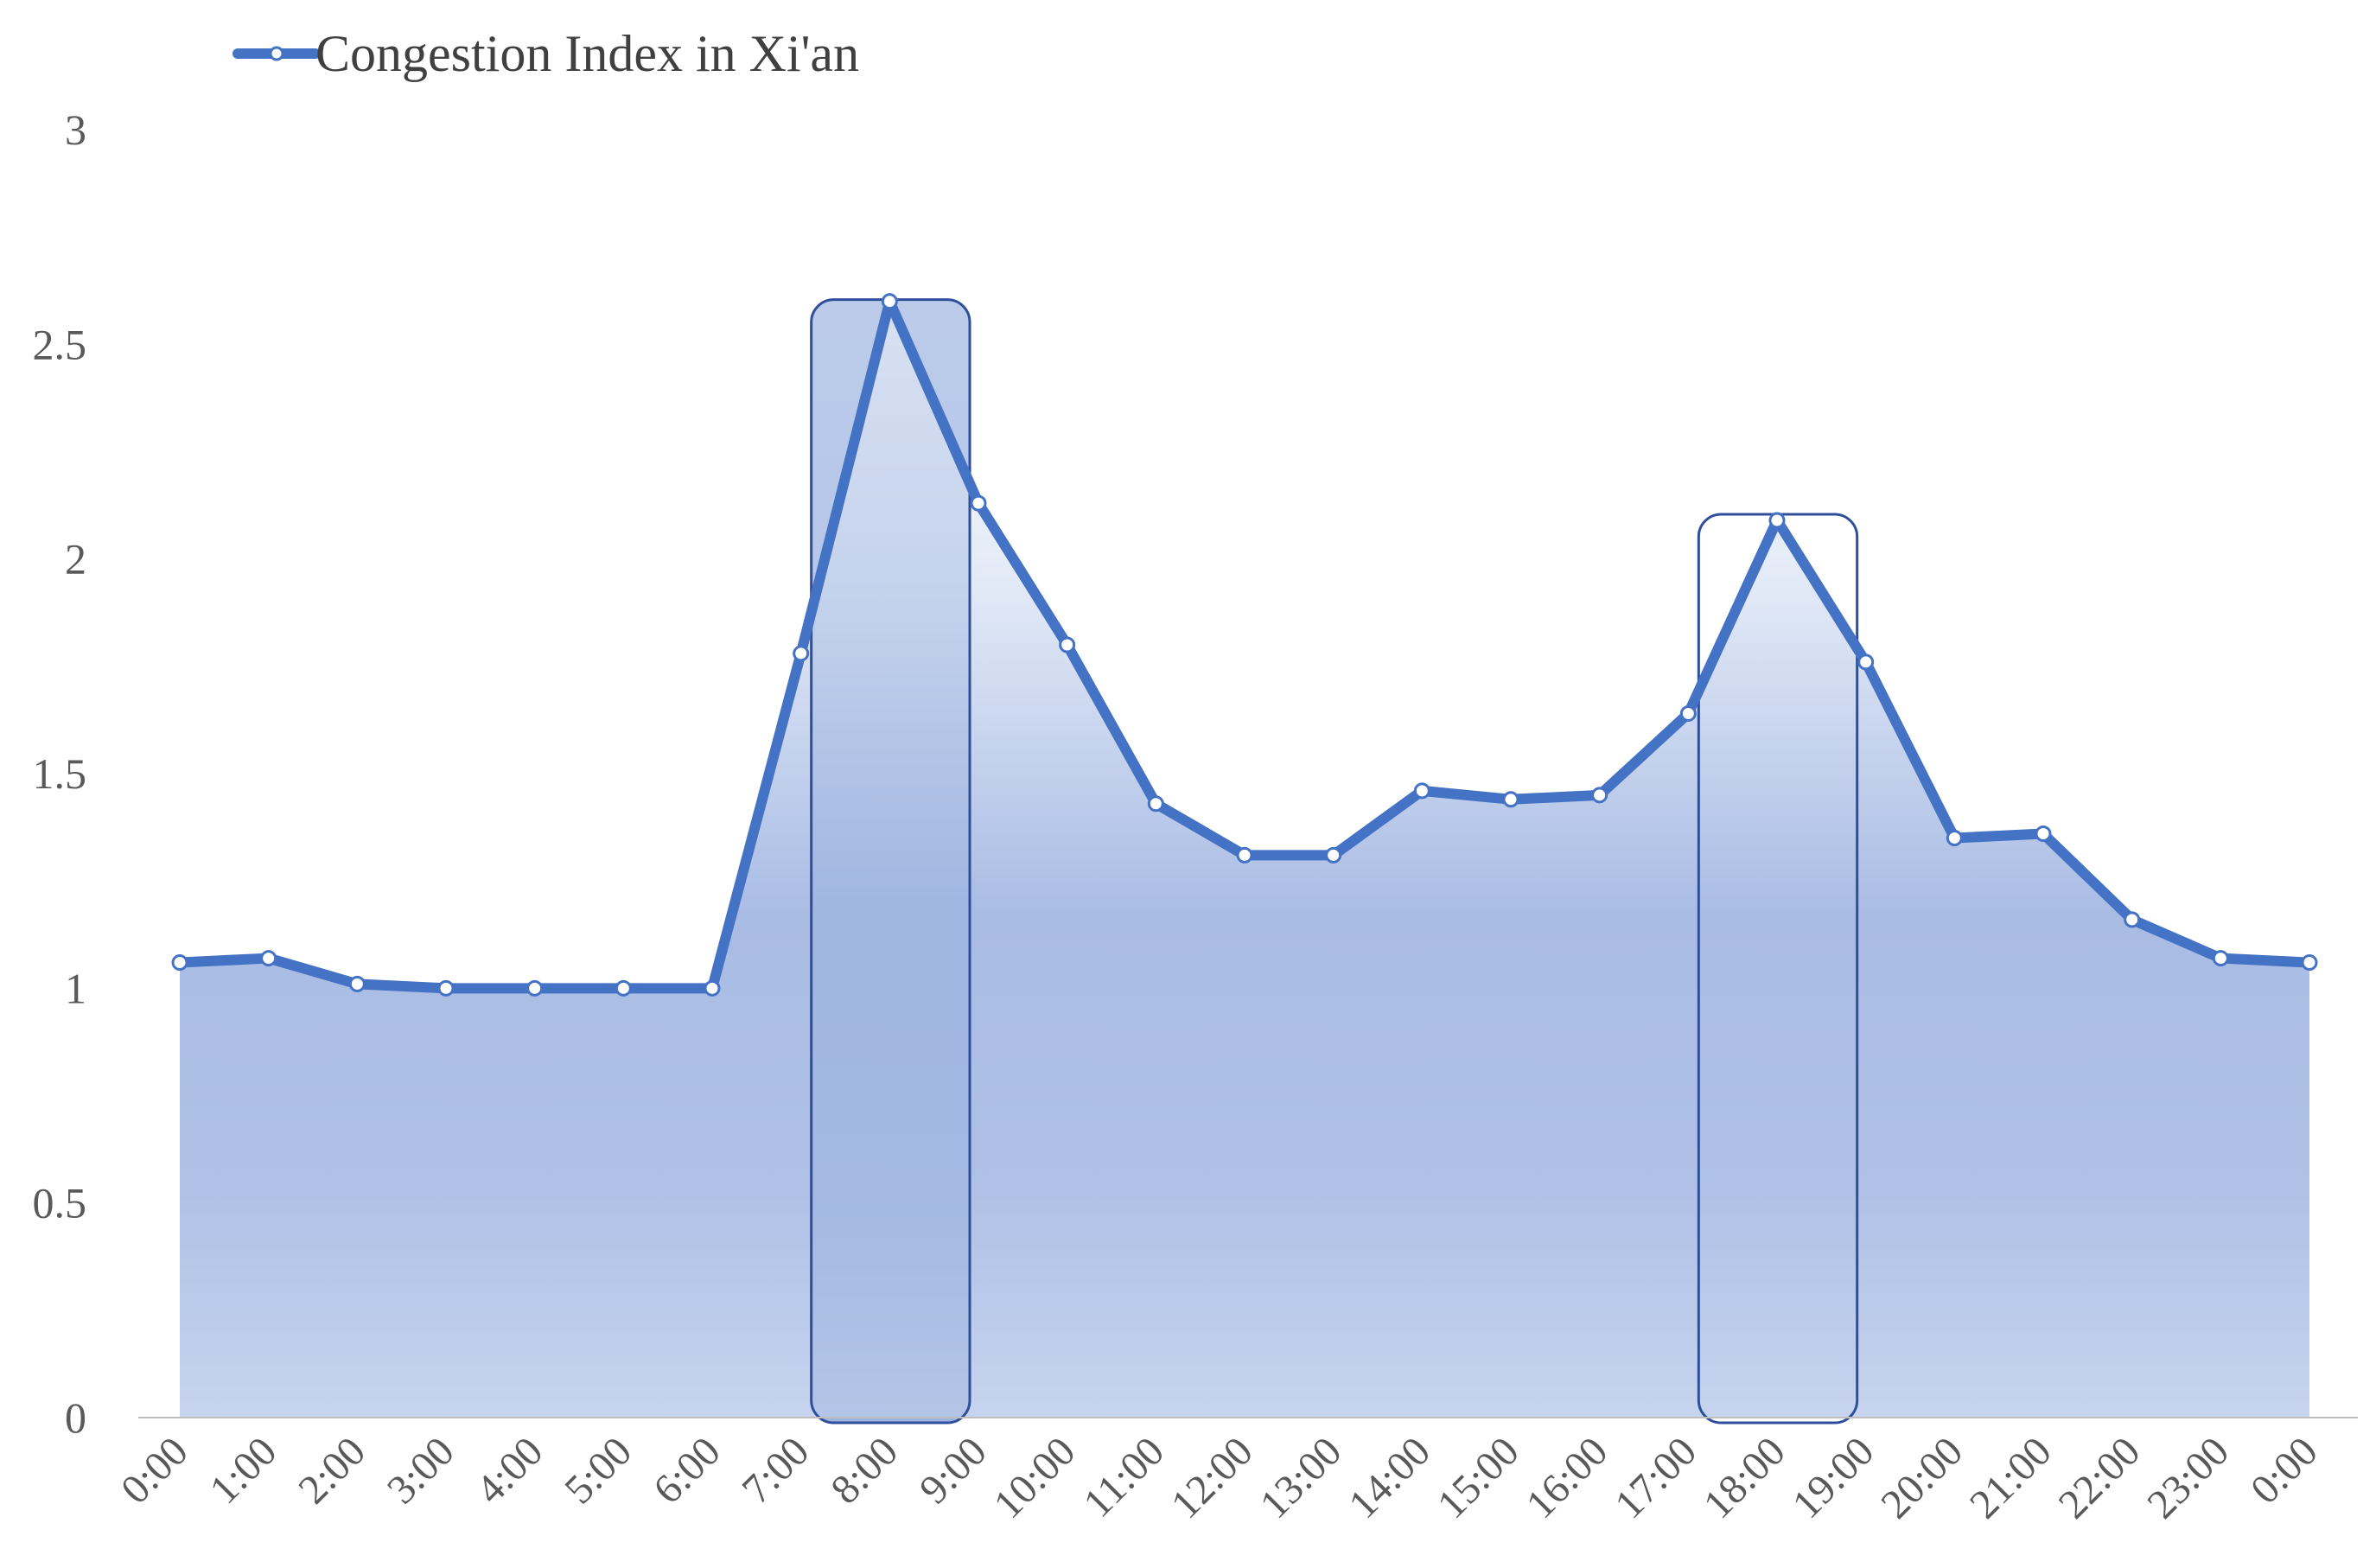  Describe the element at coordinates (75, 1417) in the screenshot. I see `y-tick-label: 0` at that location.